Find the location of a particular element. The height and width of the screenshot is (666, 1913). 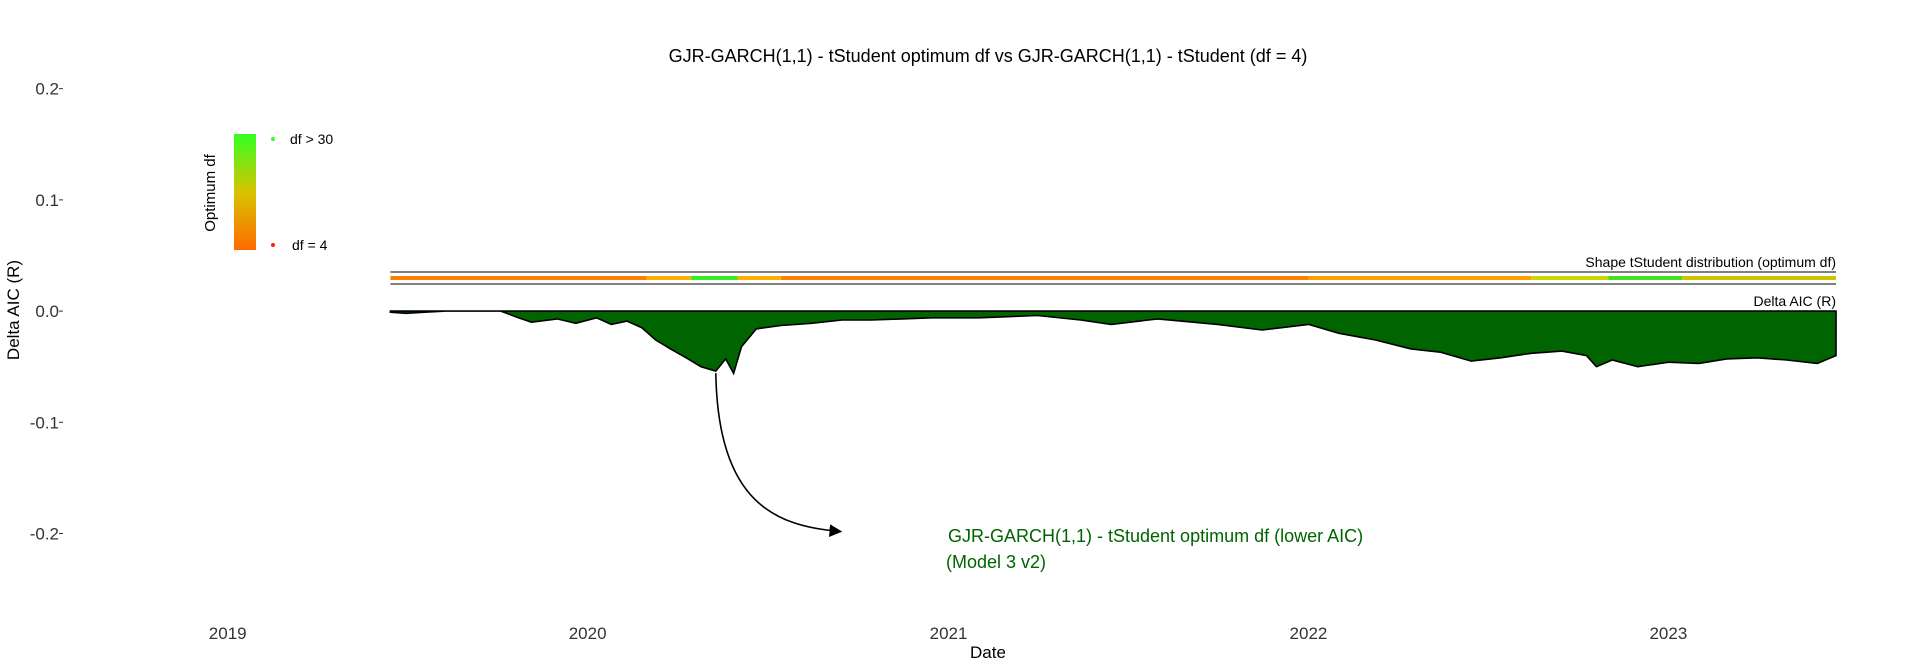

y-tick-label-4: -0.2 is located at coordinates (44, 534).